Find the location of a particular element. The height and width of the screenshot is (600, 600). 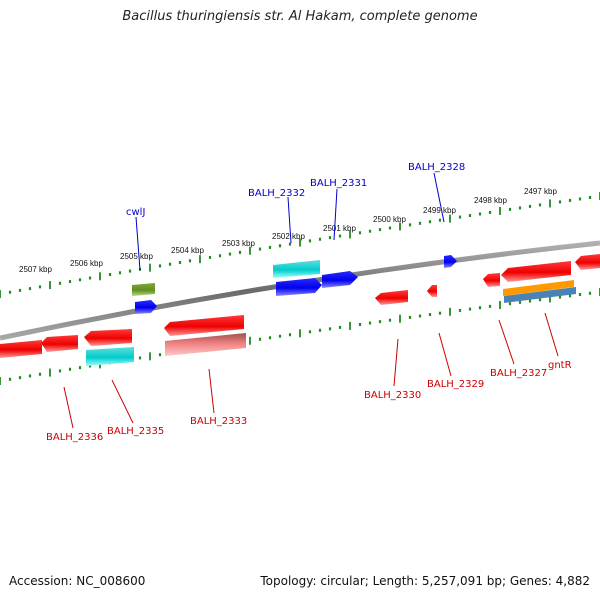

gene-label-BALH_2336: BALH_2336 is located at coordinates (74, 437).